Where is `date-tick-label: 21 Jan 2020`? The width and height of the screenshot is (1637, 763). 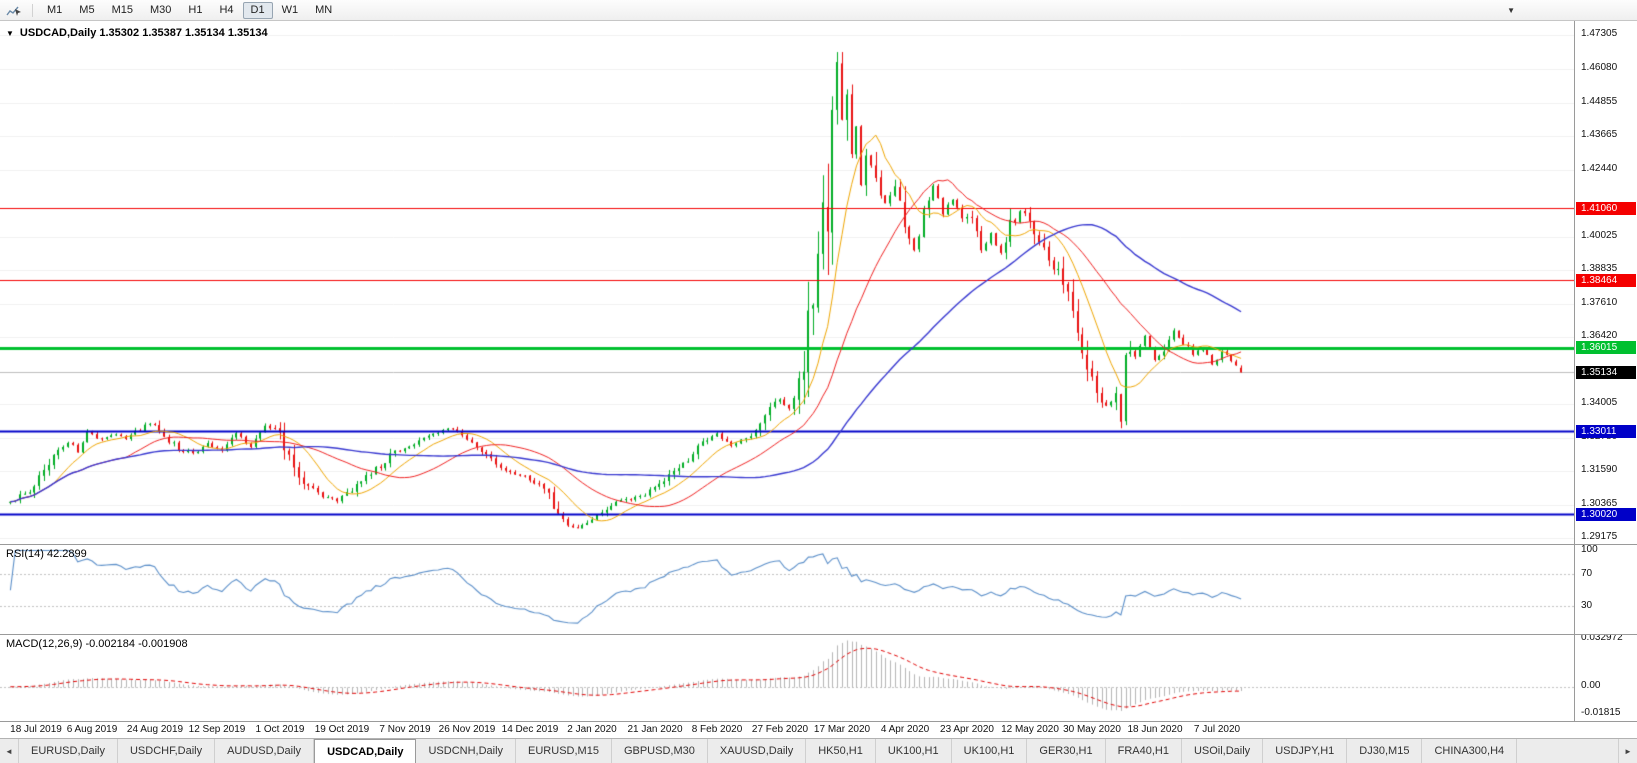
date-tick-label: 21 Jan 2020 is located at coordinates (655, 729).